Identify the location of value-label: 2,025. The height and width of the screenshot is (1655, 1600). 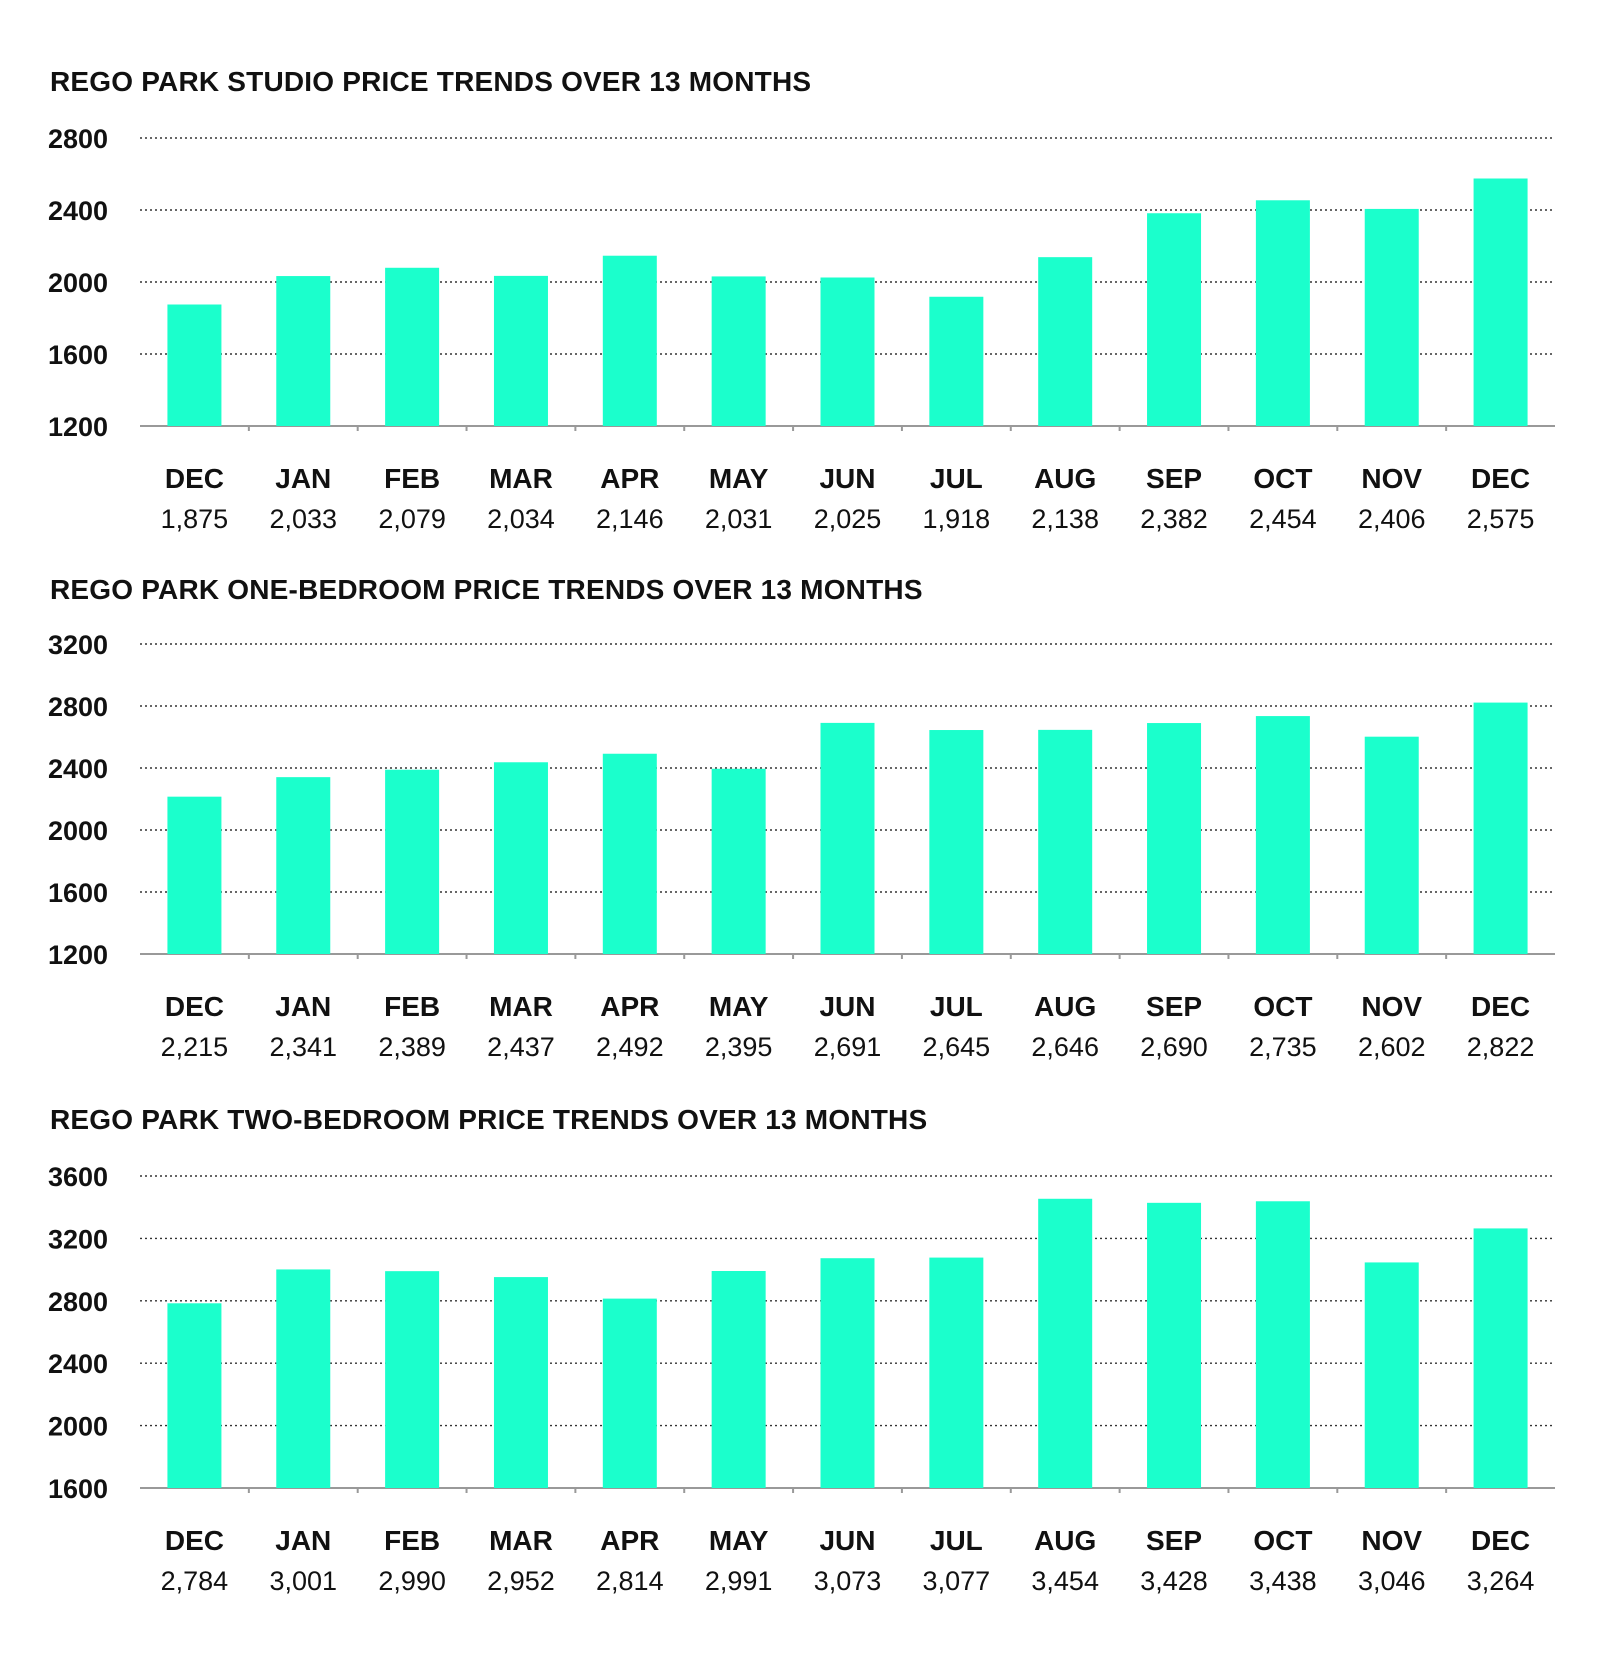
(848, 519).